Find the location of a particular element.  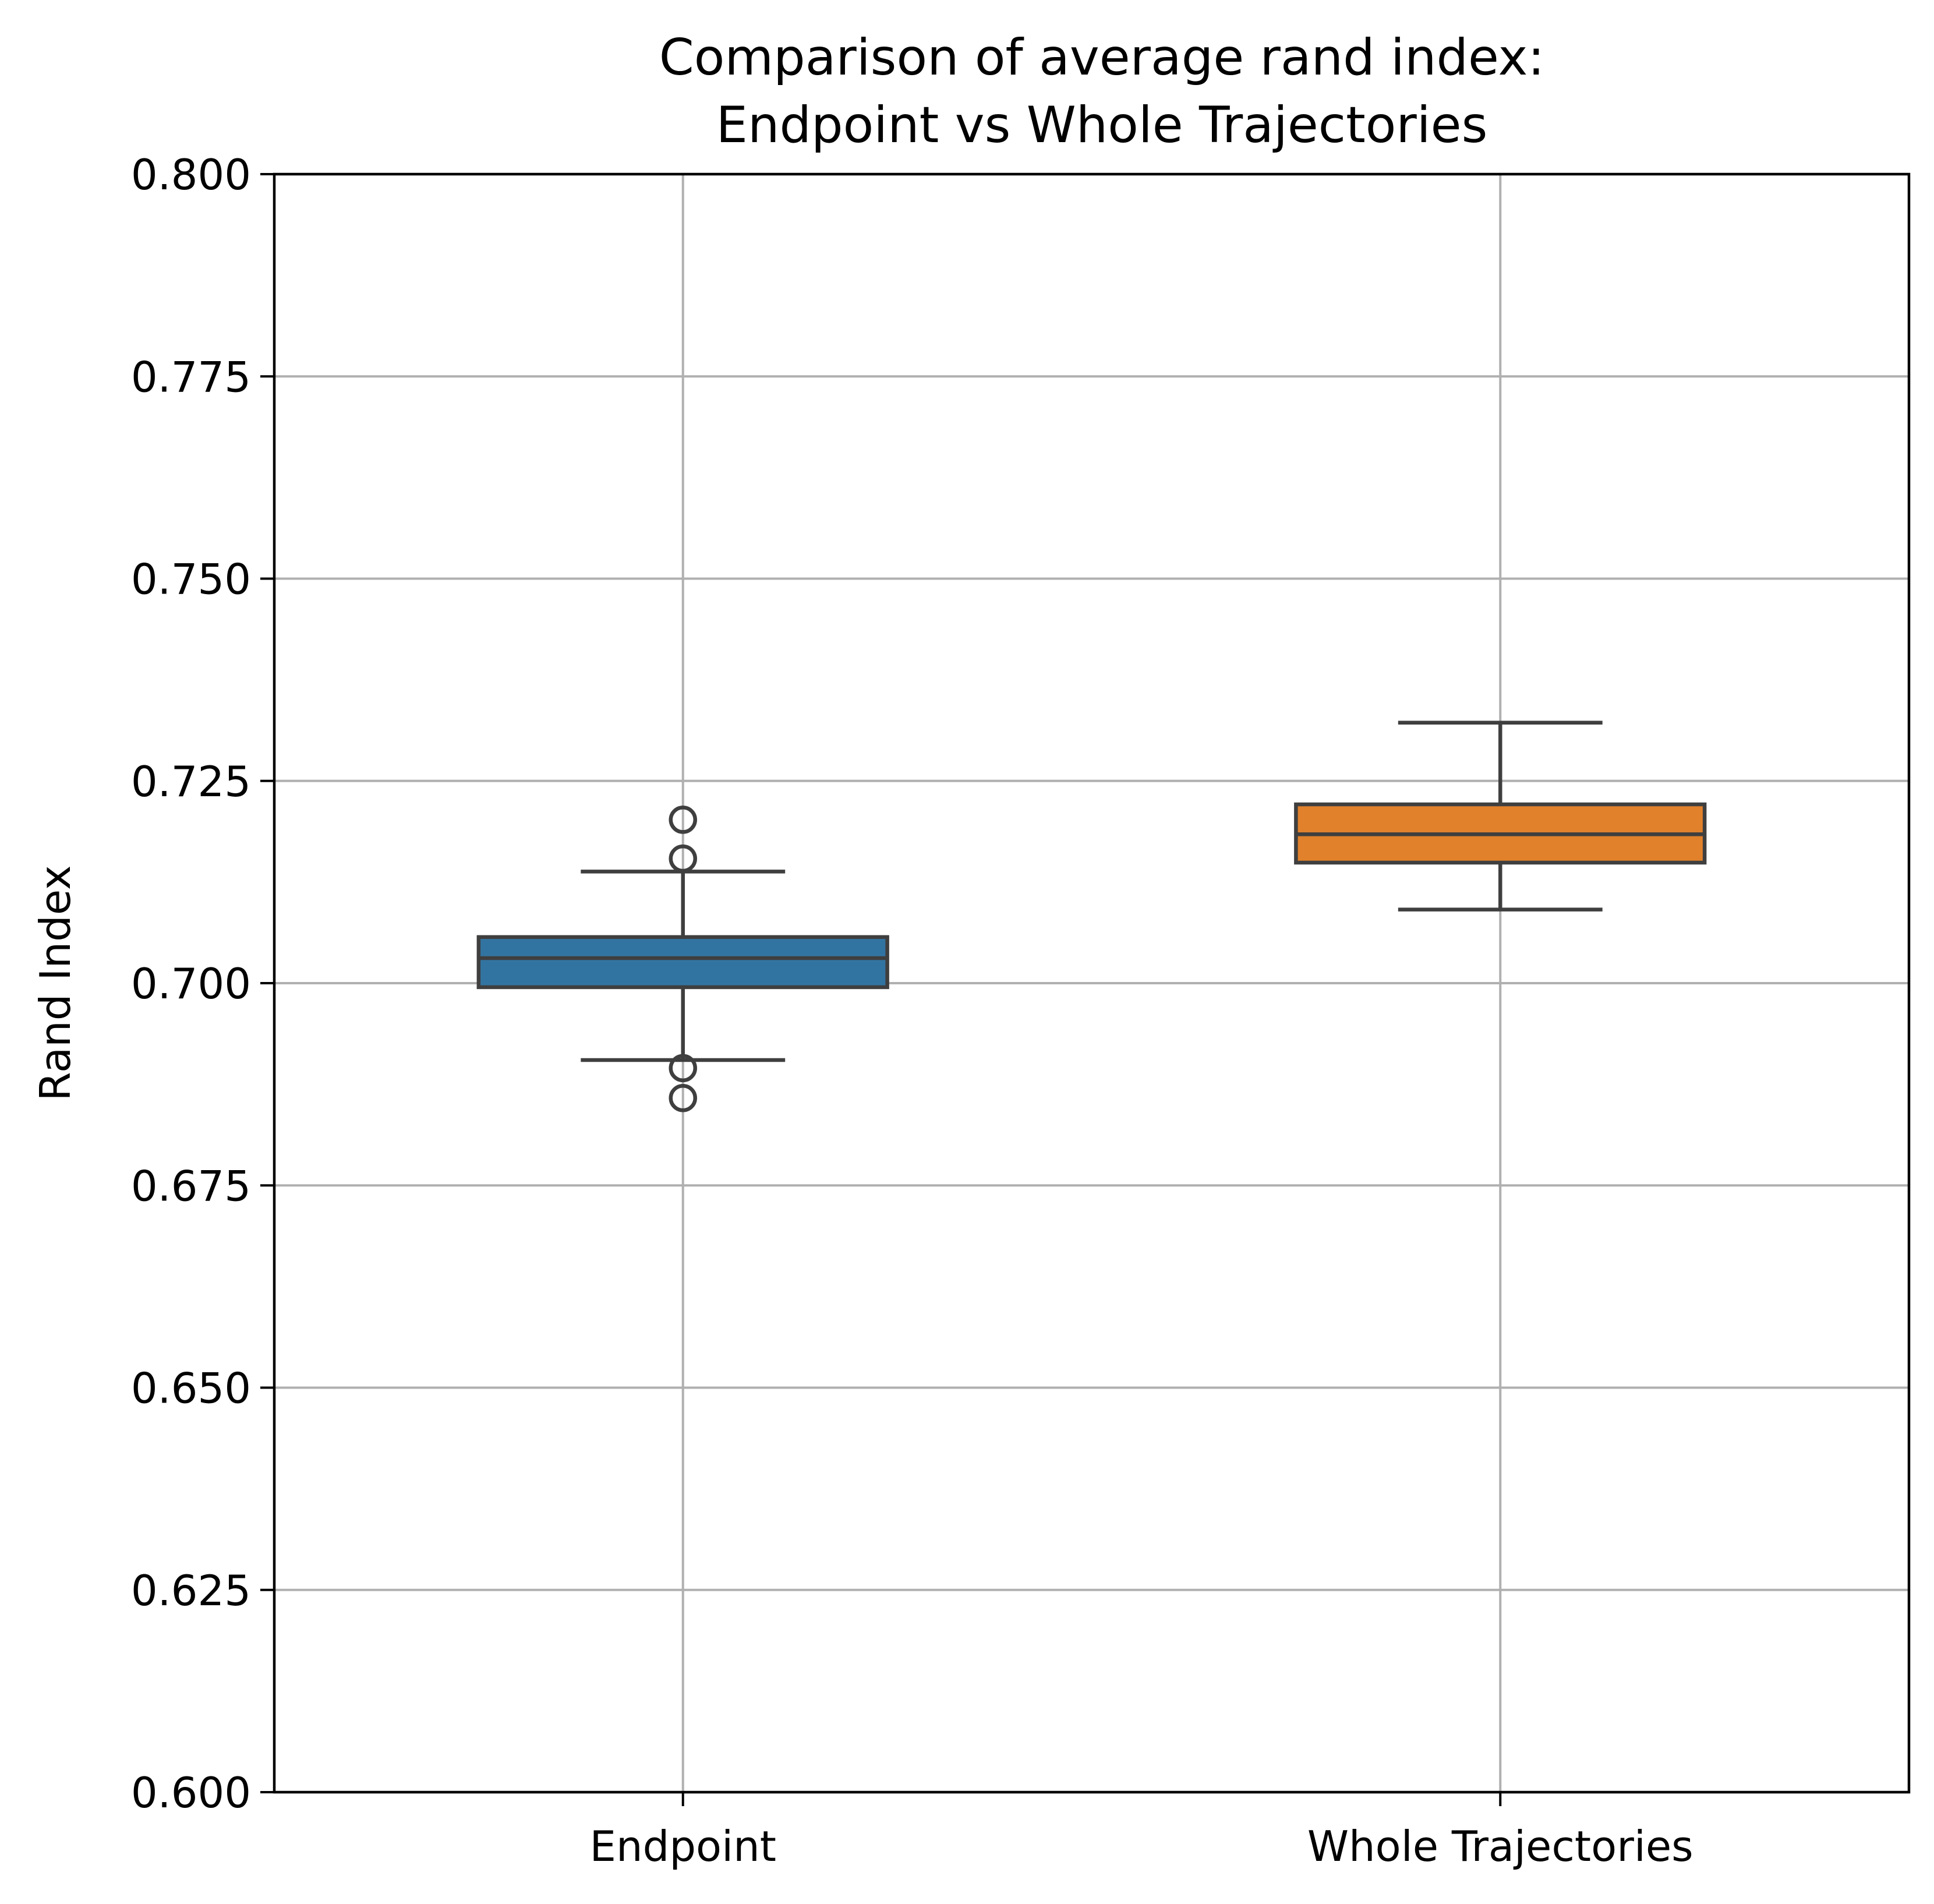

box-plots is located at coordinates (1091, 916).